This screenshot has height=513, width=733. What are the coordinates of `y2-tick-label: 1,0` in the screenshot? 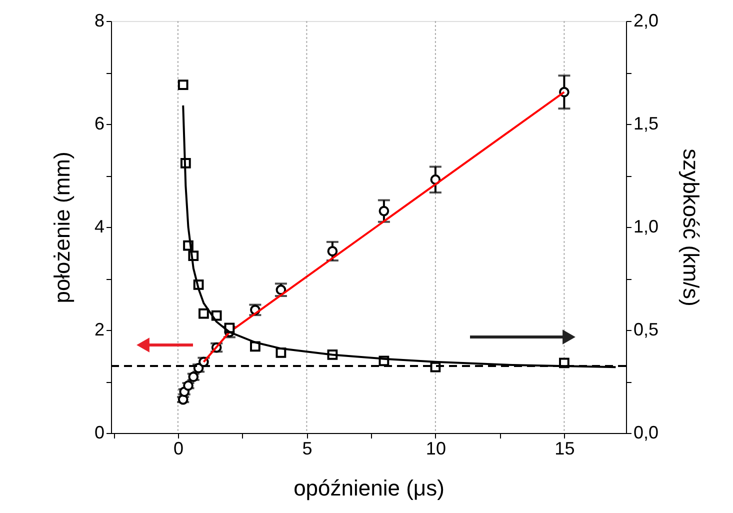 It's located at (646, 226).